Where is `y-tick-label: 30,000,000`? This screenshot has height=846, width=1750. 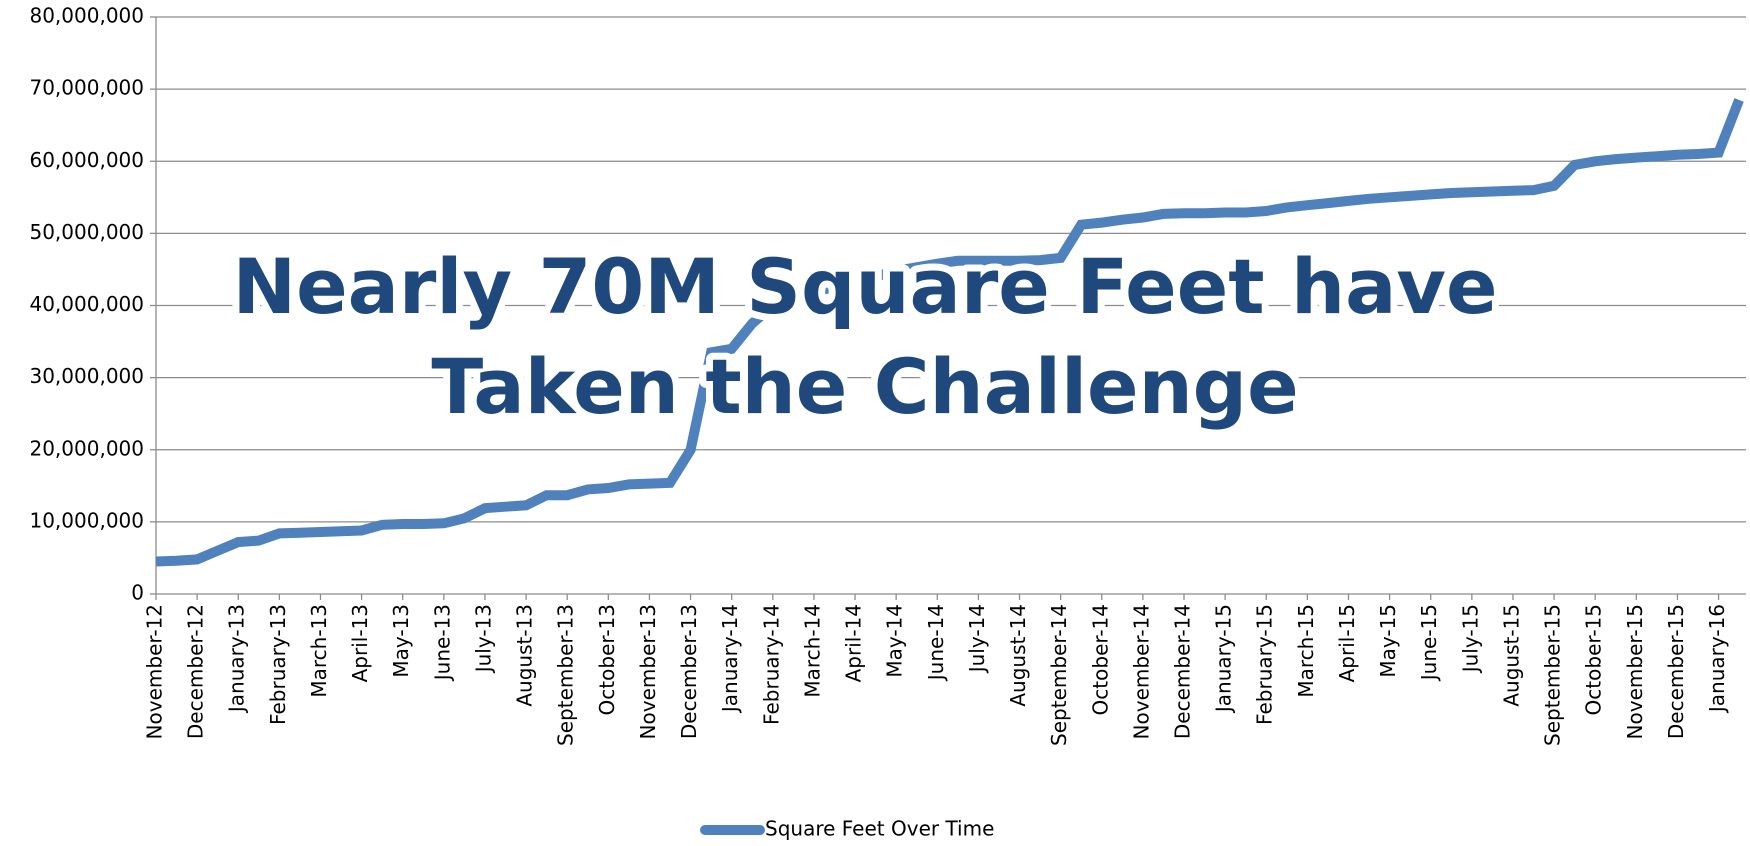 y-tick-label: 30,000,000 is located at coordinates (86, 376).